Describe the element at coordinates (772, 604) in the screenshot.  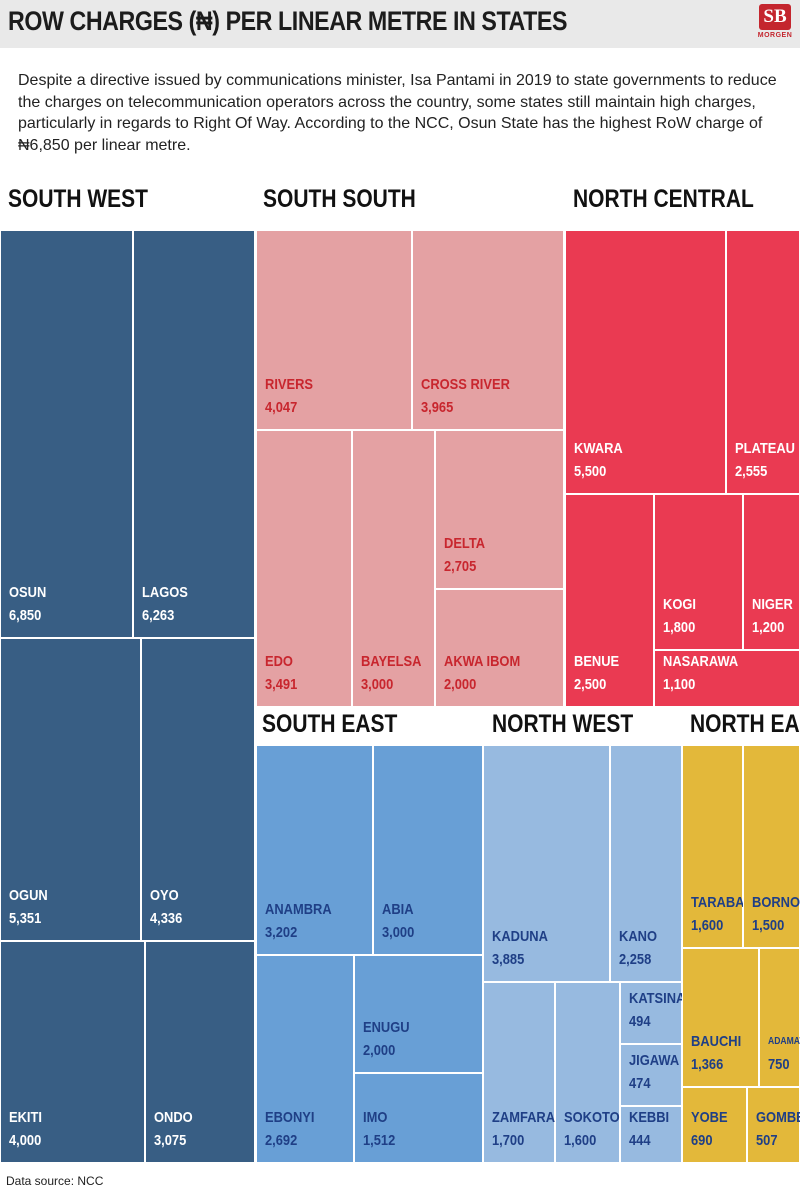
I see `state-name: NIGER` at that location.